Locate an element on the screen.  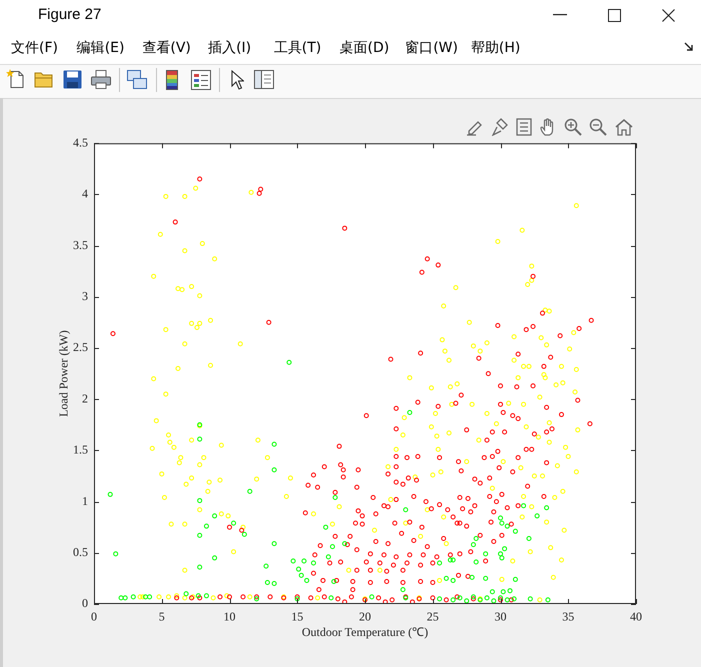
text: 文件(F) is located at coordinates (34, 48).